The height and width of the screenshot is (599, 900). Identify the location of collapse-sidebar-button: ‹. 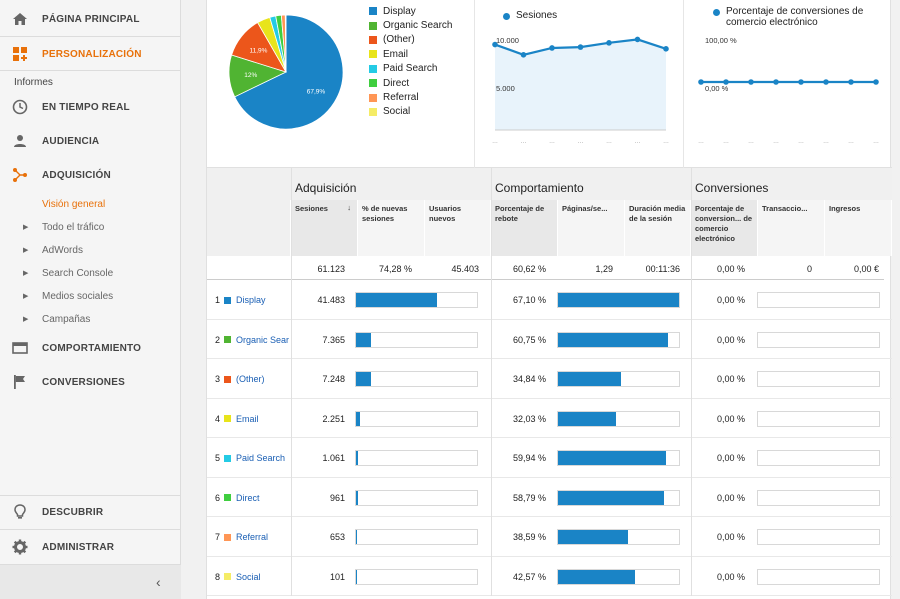
(90, 581).